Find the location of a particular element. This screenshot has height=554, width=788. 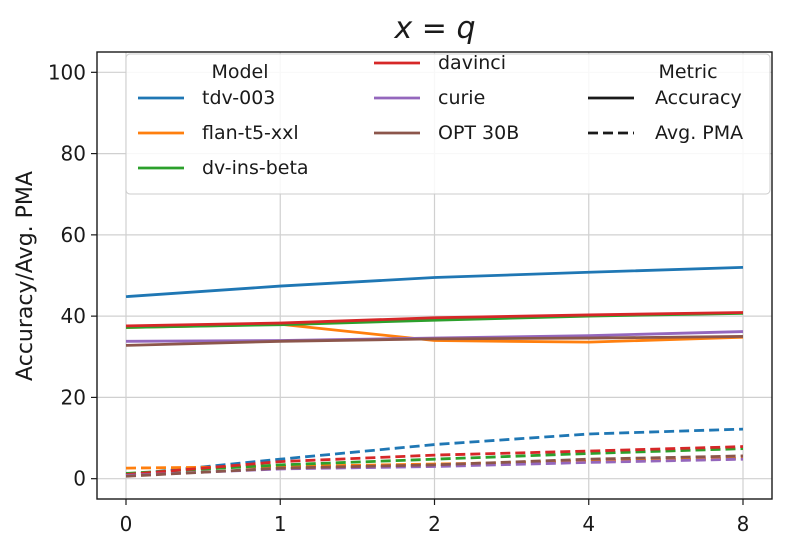

legend-metric-label: Accuracy is located at coordinates (698, 98).